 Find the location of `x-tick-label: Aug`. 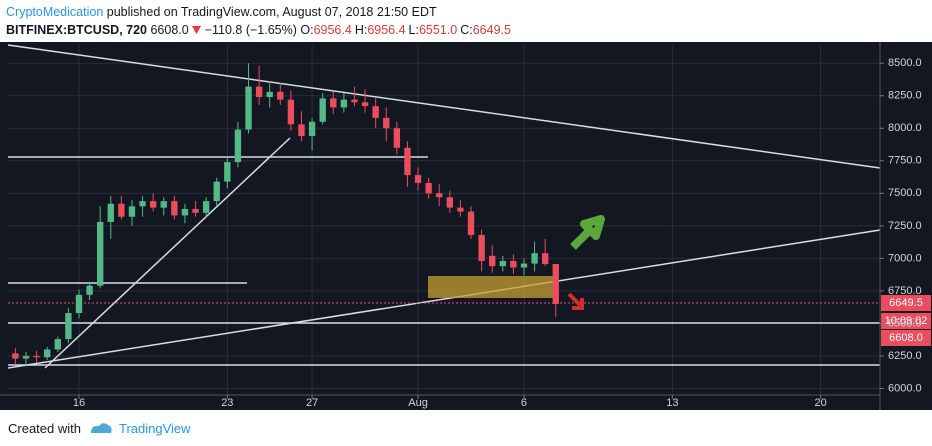

x-tick-label: Aug is located at coordinates (418, 403).